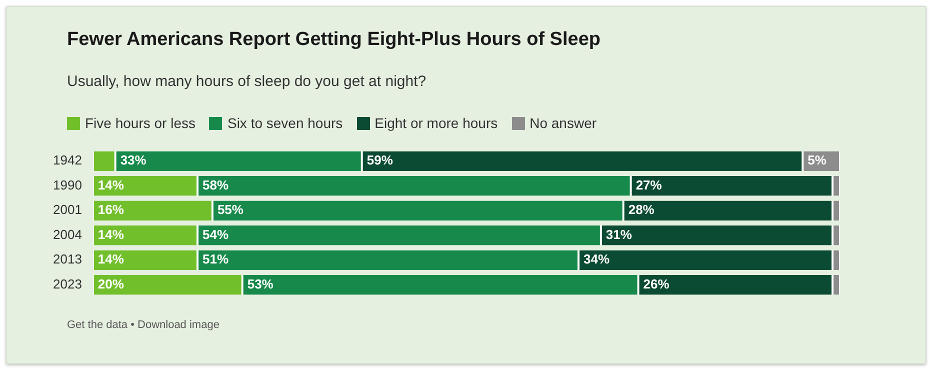 Image resolution: width=933 pixels, height=372 pixels. I want to click on y-tick-label: 2023, so click(67, 284).